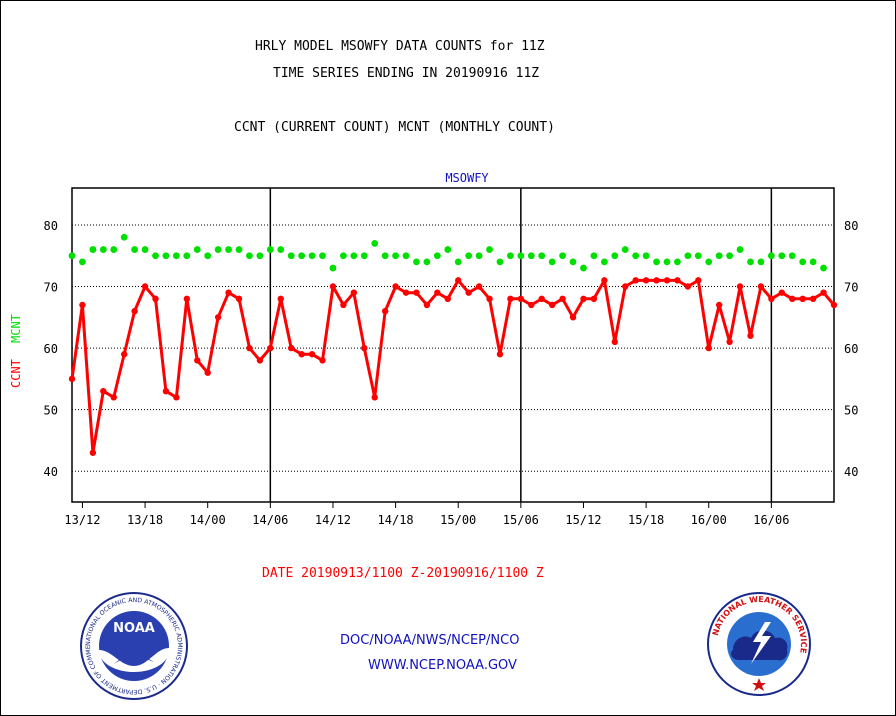 This screenshot has width=896, height=716. I want to click on credit-agency: DOC/NOAA/NWS/NCEP/NCO, so click(430, 640).